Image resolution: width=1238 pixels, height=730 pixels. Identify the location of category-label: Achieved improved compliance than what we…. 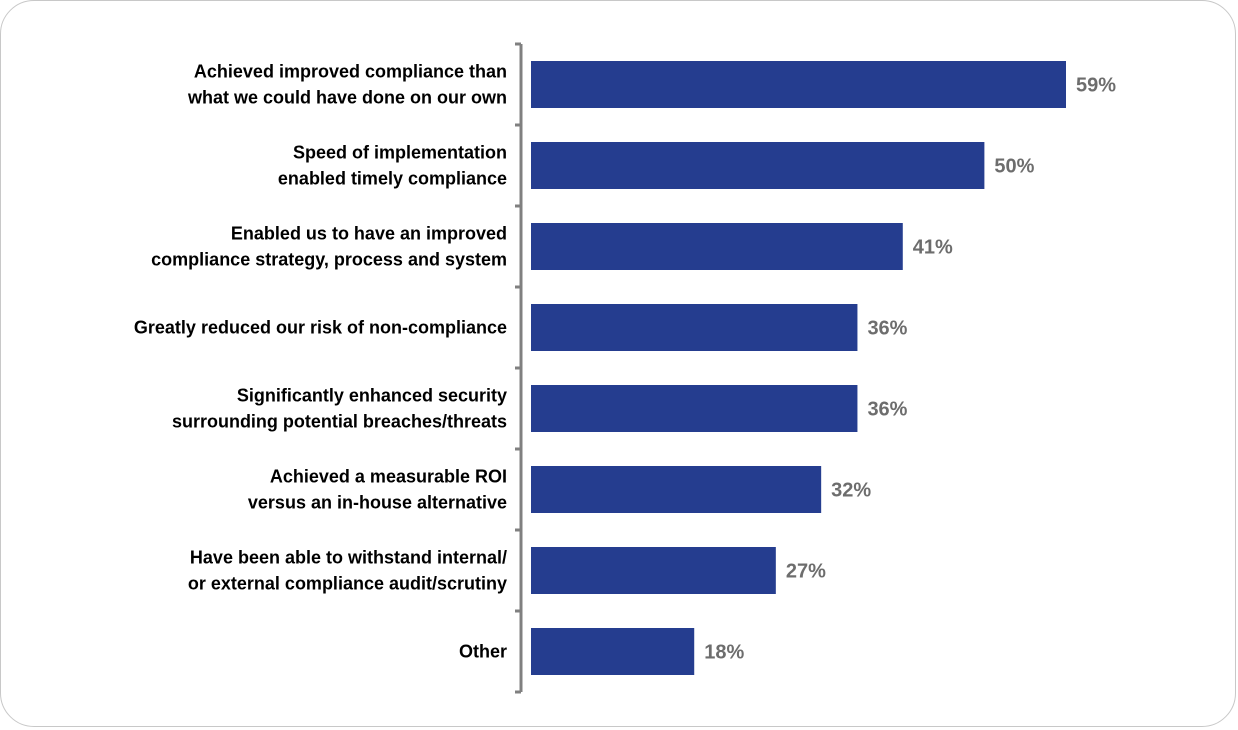
(347, 85).